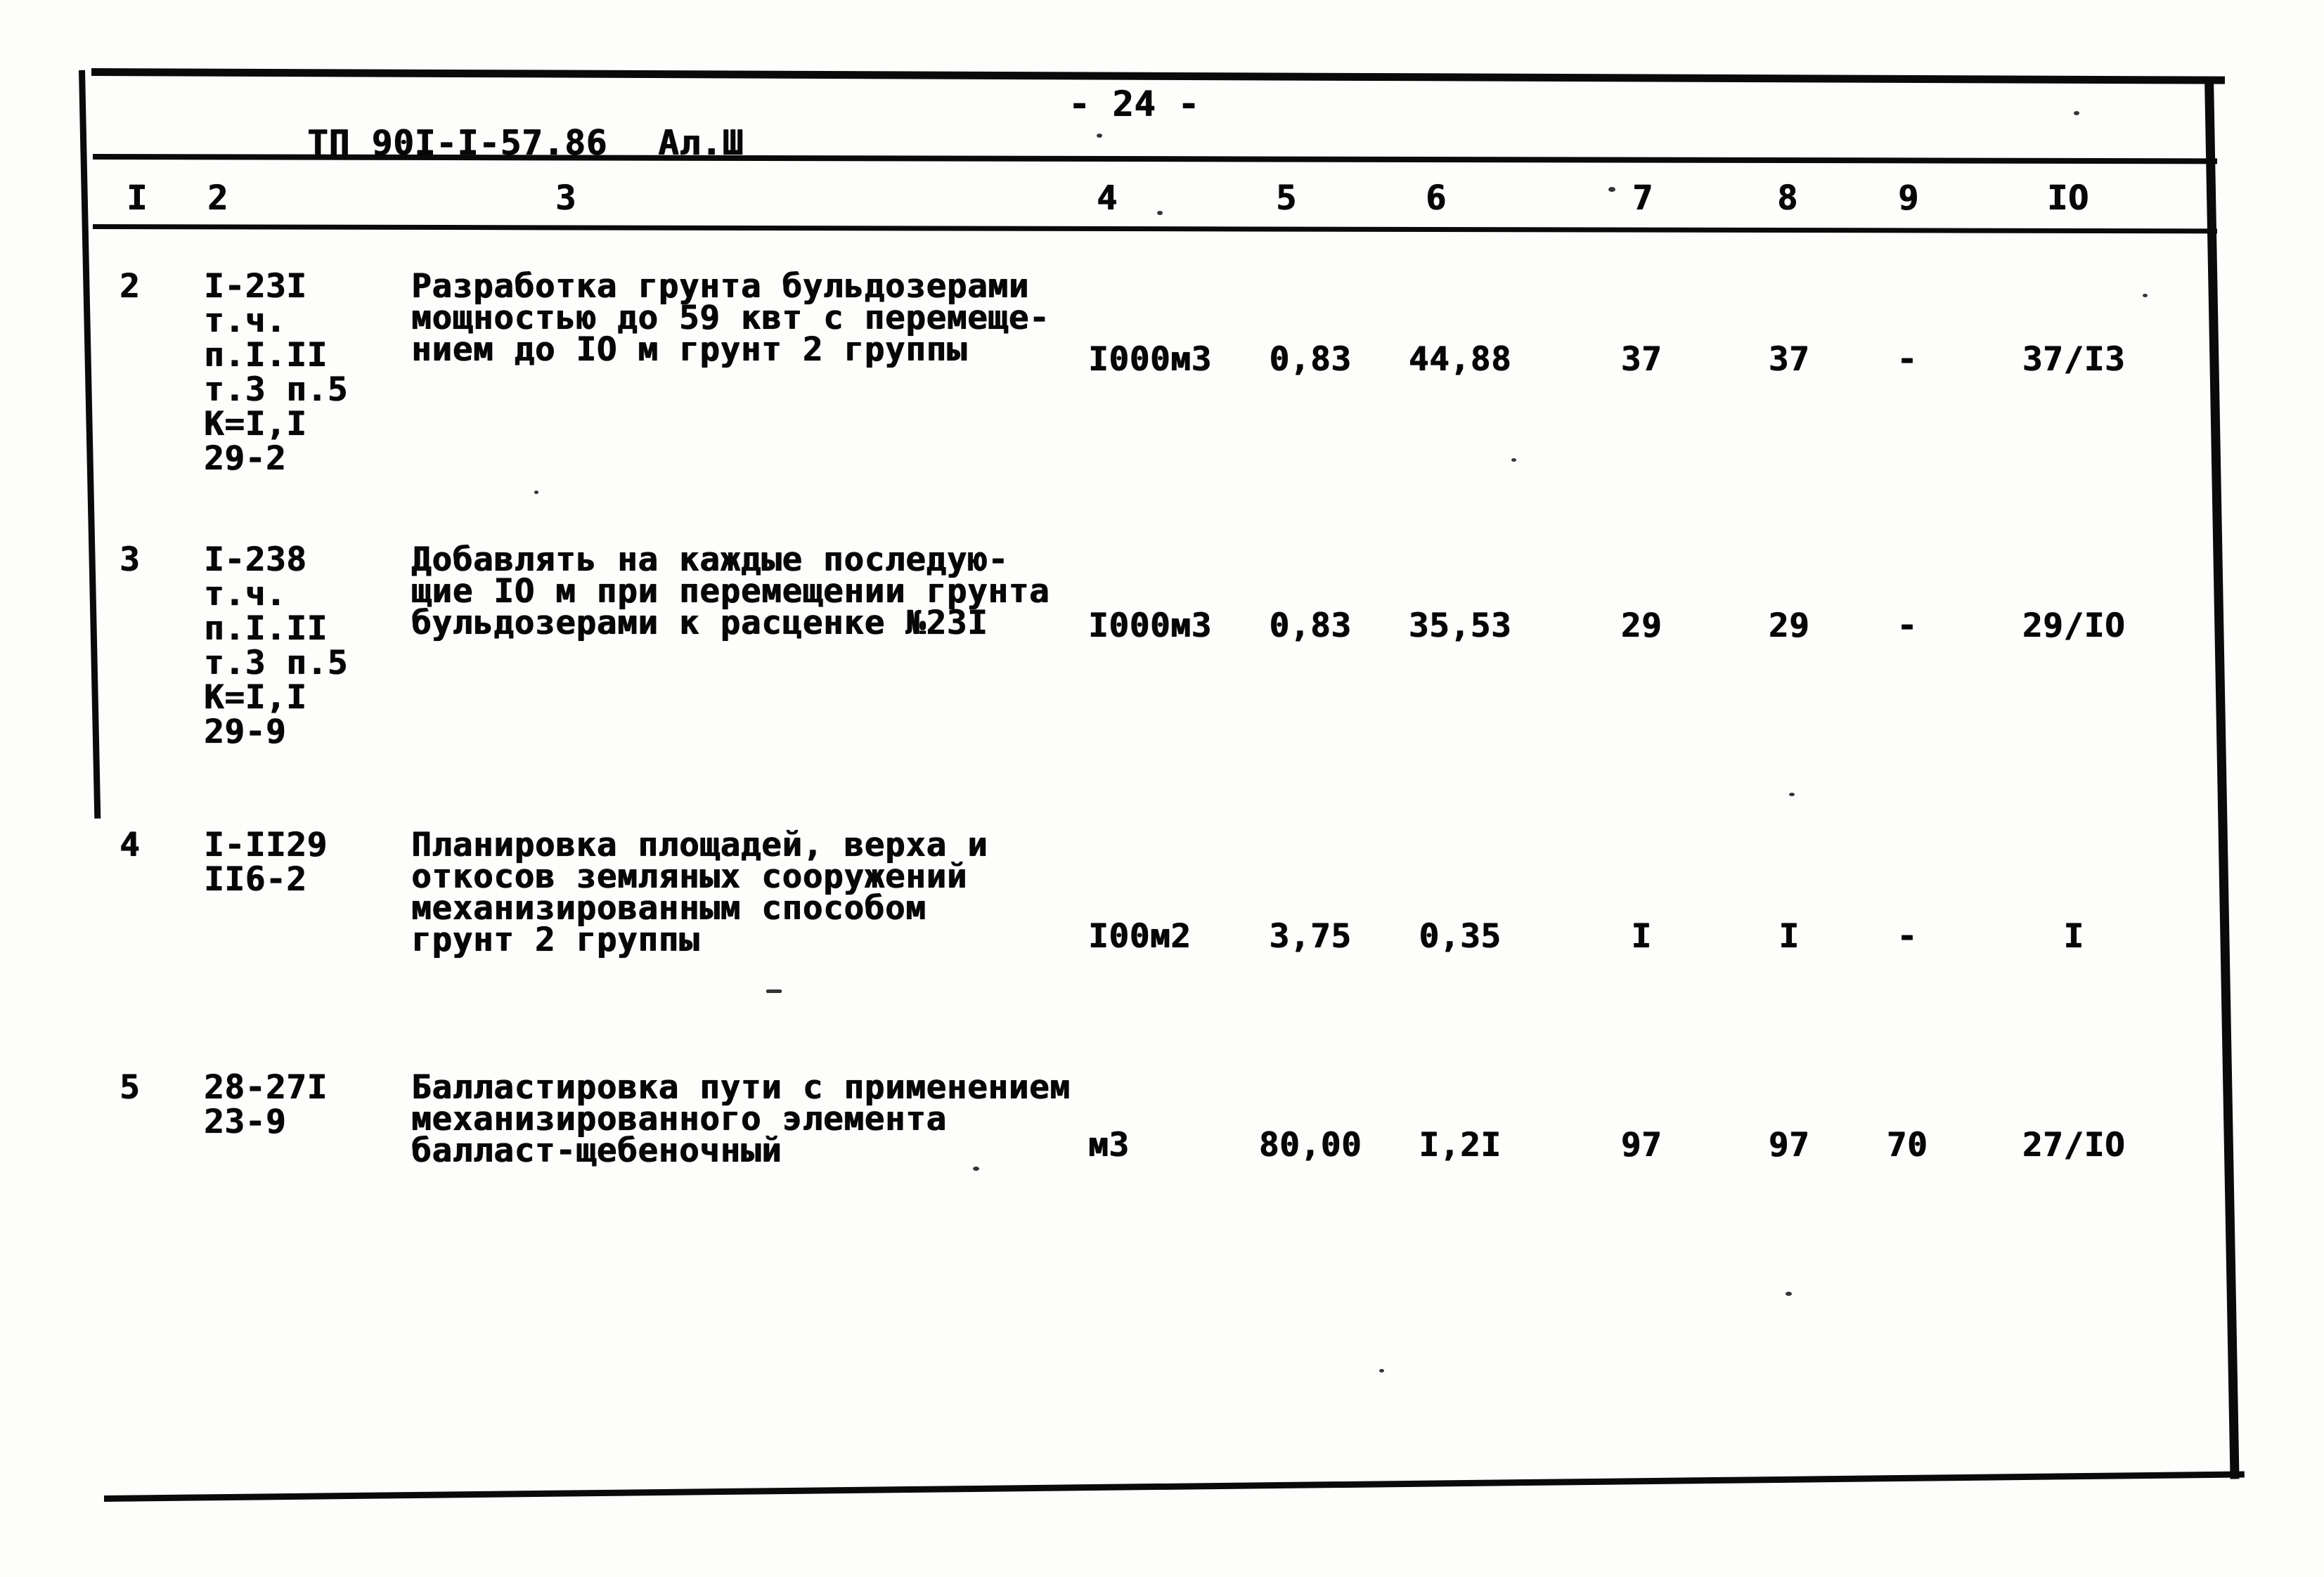 This screenshot has height=1577, width=2324. Describe the element at coordinates (741, 1087) in the screenshot. I see `row-description-line: Балластировка пути с применением` at that location.